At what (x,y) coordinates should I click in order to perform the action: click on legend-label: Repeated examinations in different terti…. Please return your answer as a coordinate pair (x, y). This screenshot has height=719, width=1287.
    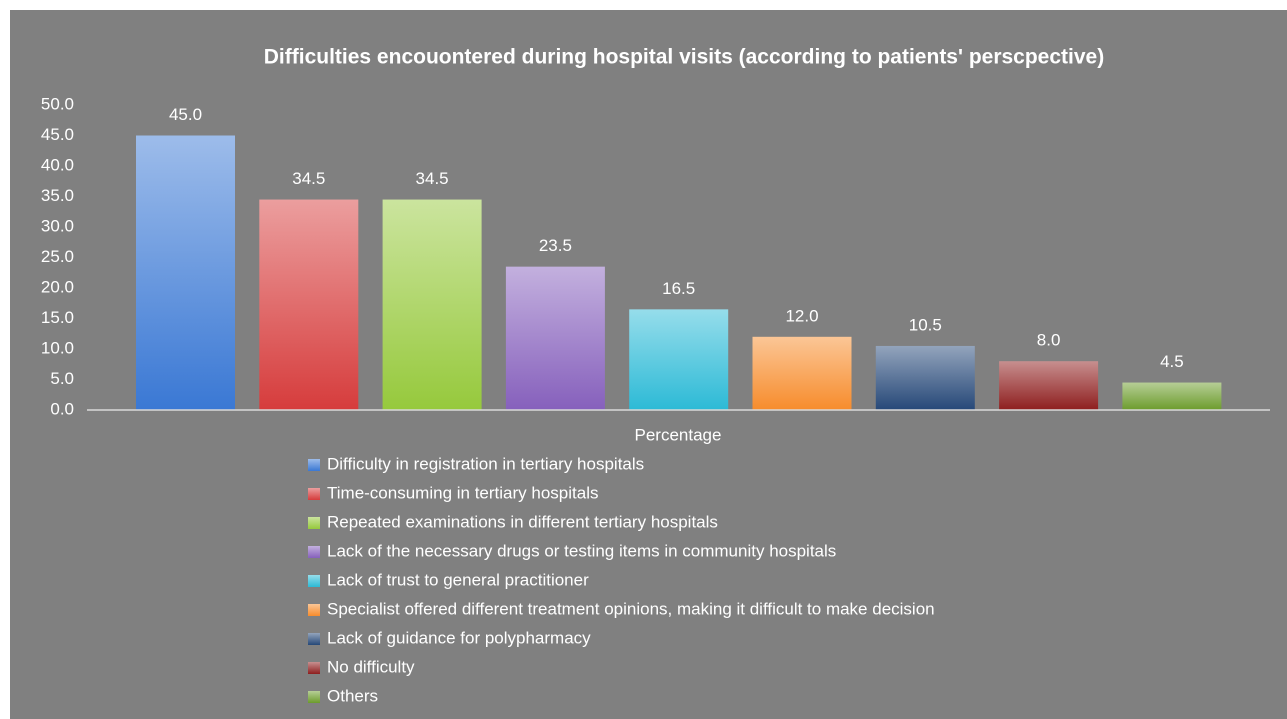
    Looking at the image, I should click on (522, 521).